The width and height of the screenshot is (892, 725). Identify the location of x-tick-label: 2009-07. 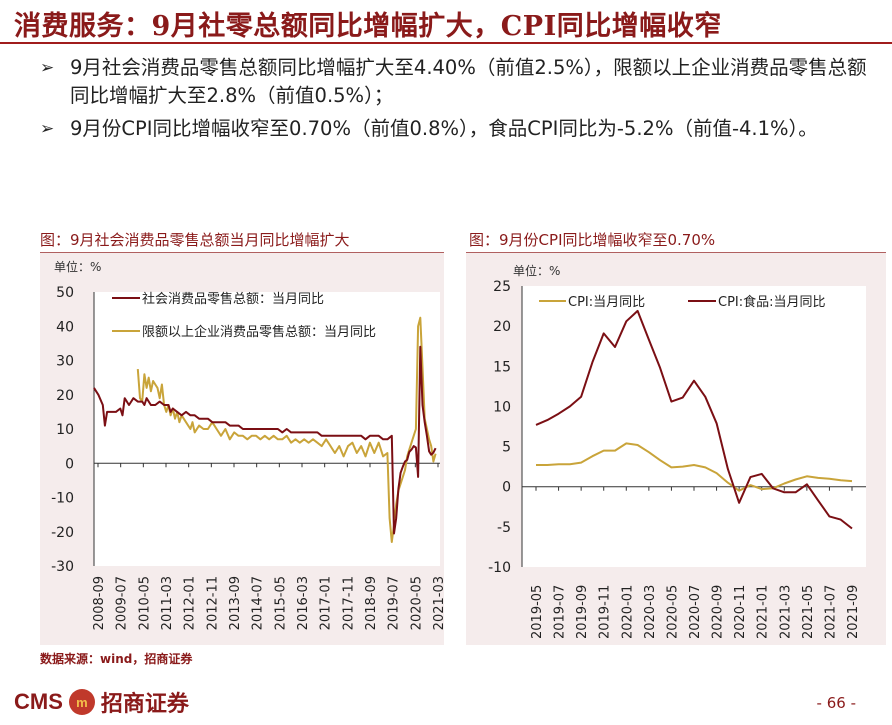
(122, 603).